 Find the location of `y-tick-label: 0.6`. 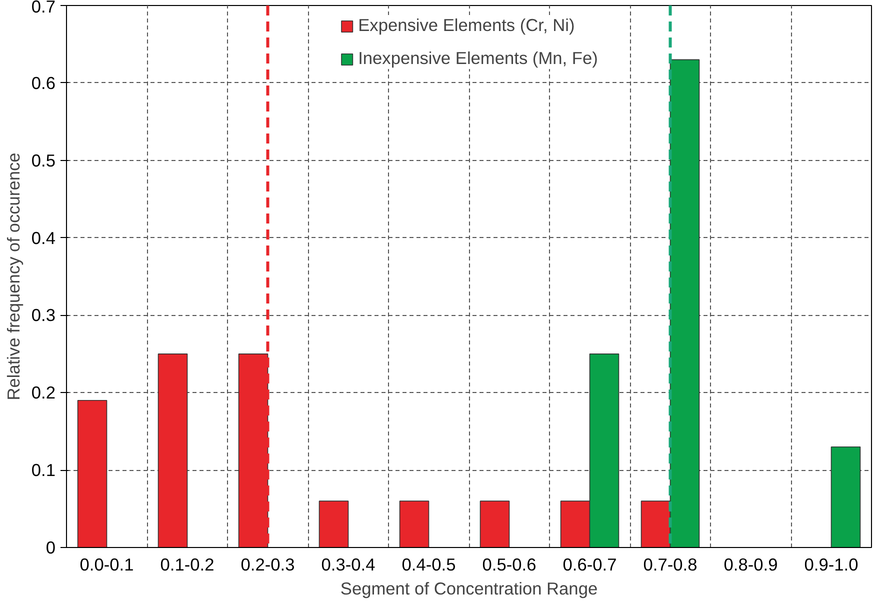

y-tick-label: 0.6 is located at coordinates (43, 82).